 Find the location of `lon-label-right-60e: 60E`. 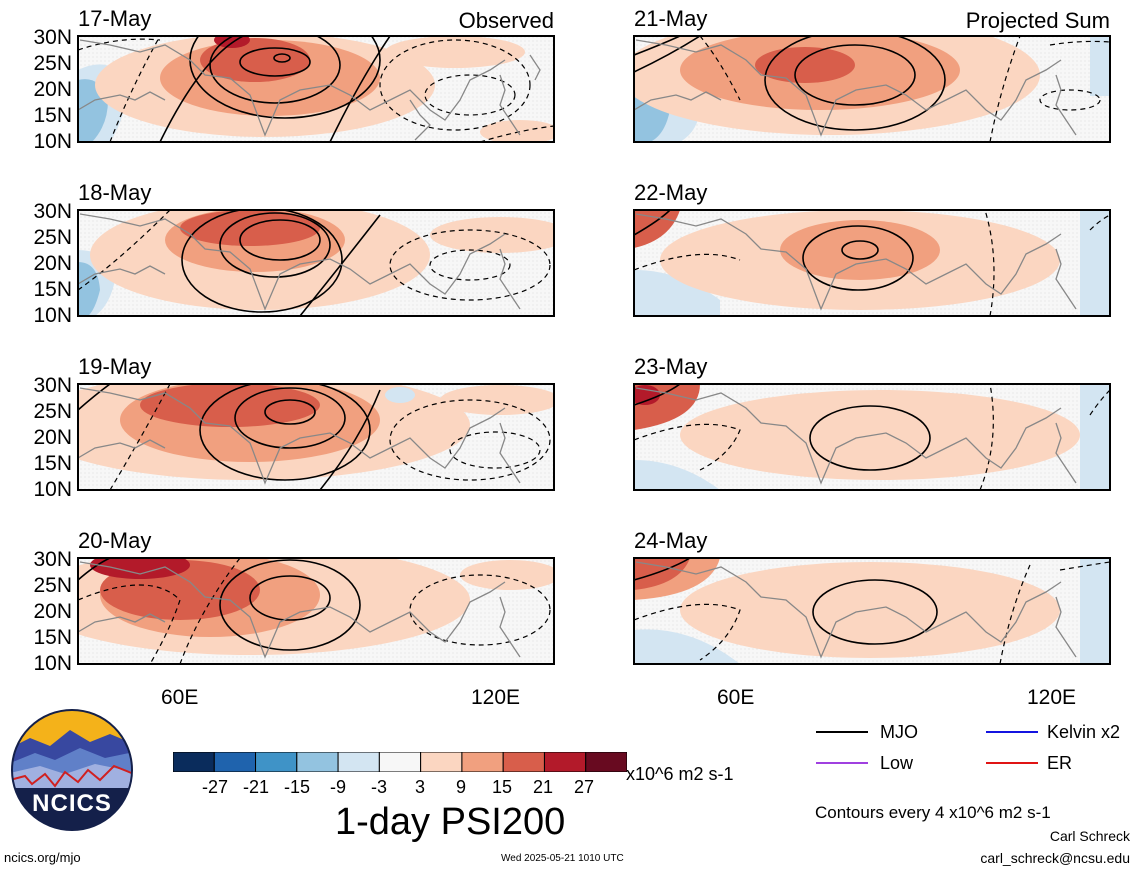

lon-label-right-60e: 60E is located at coordinates (736, 697).